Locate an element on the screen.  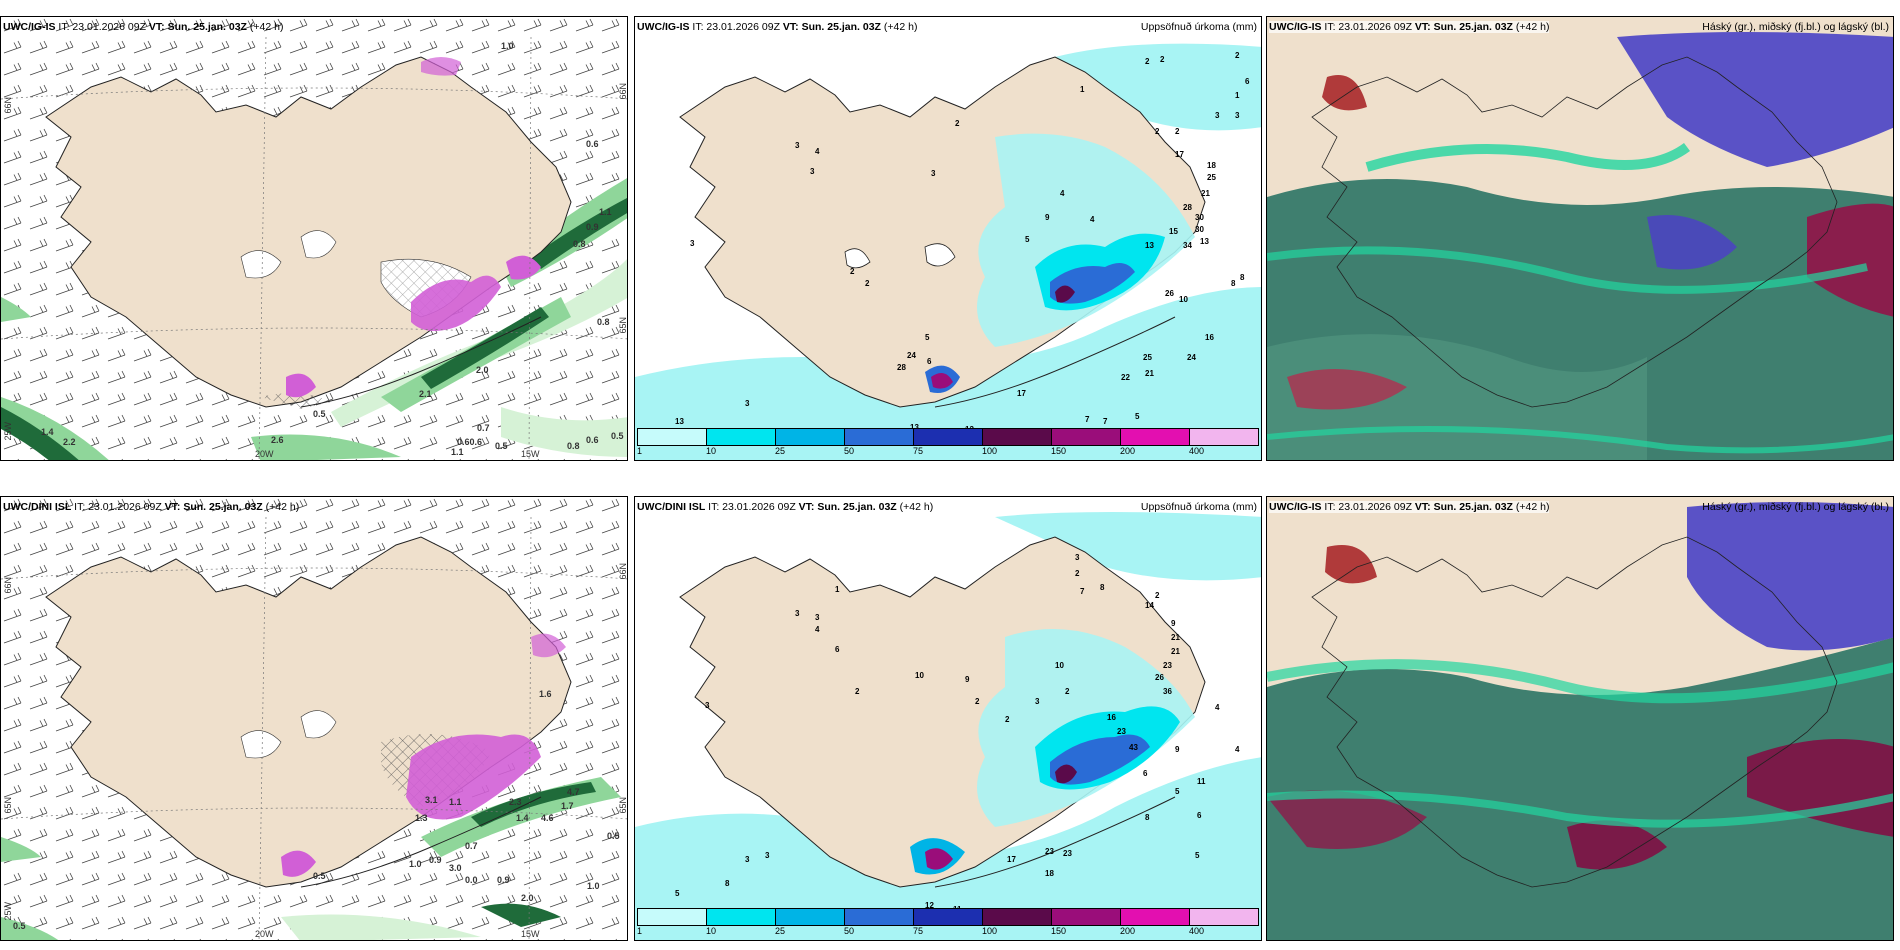
precip-label: 11 is located at coordinates (1201, 781).